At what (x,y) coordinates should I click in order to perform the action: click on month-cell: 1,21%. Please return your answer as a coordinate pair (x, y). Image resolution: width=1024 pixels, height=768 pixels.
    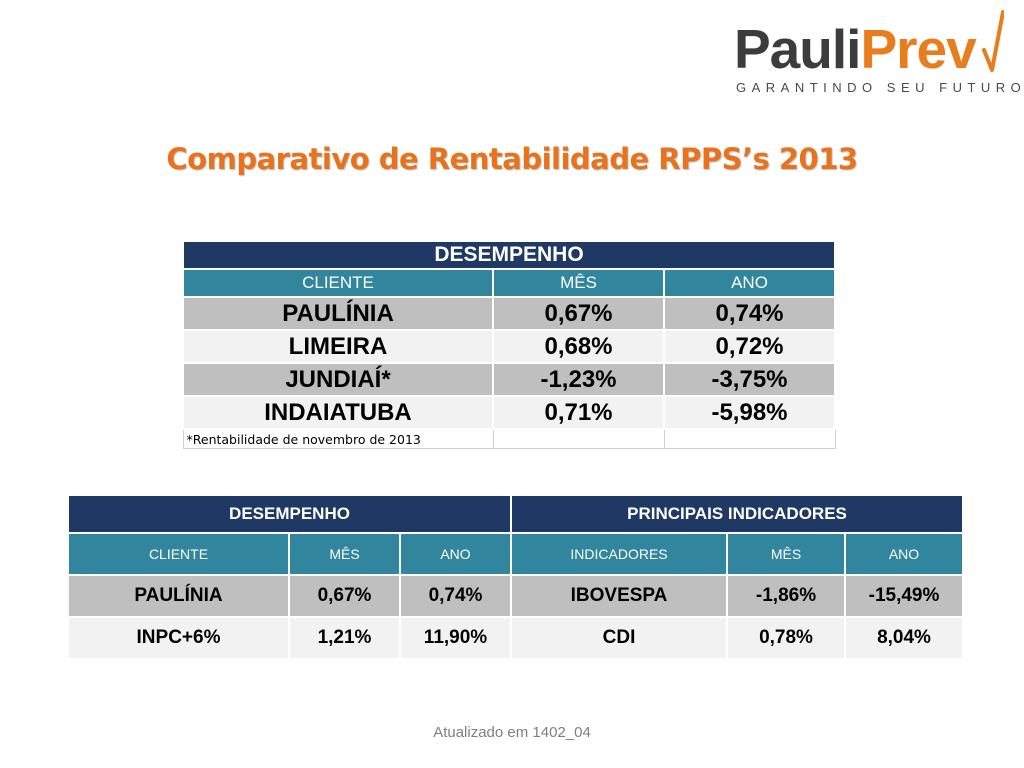
    Looking at the image, I should click on (344, 638).